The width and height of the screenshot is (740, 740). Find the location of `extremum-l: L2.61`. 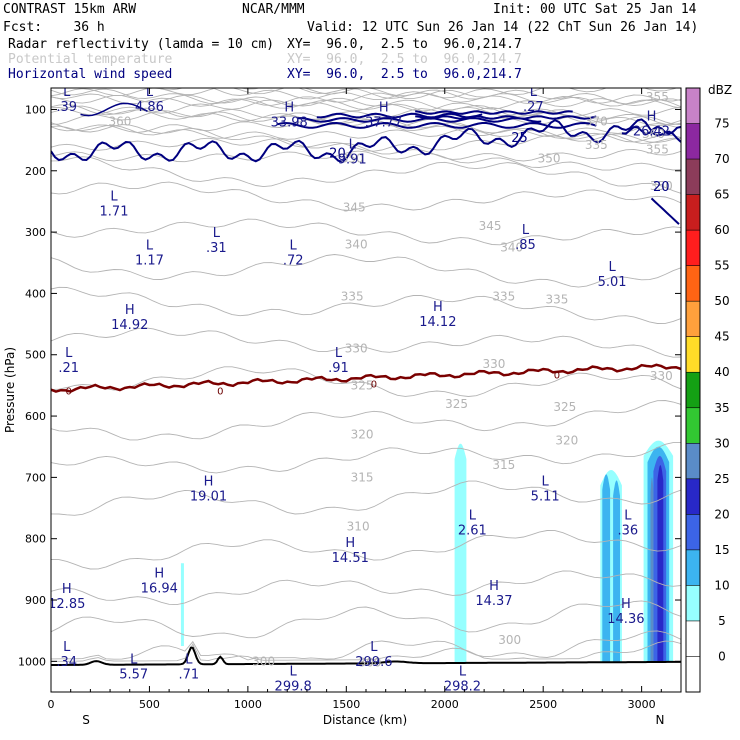

extremum-l: L2.61 is located at coordinates (472, 523).